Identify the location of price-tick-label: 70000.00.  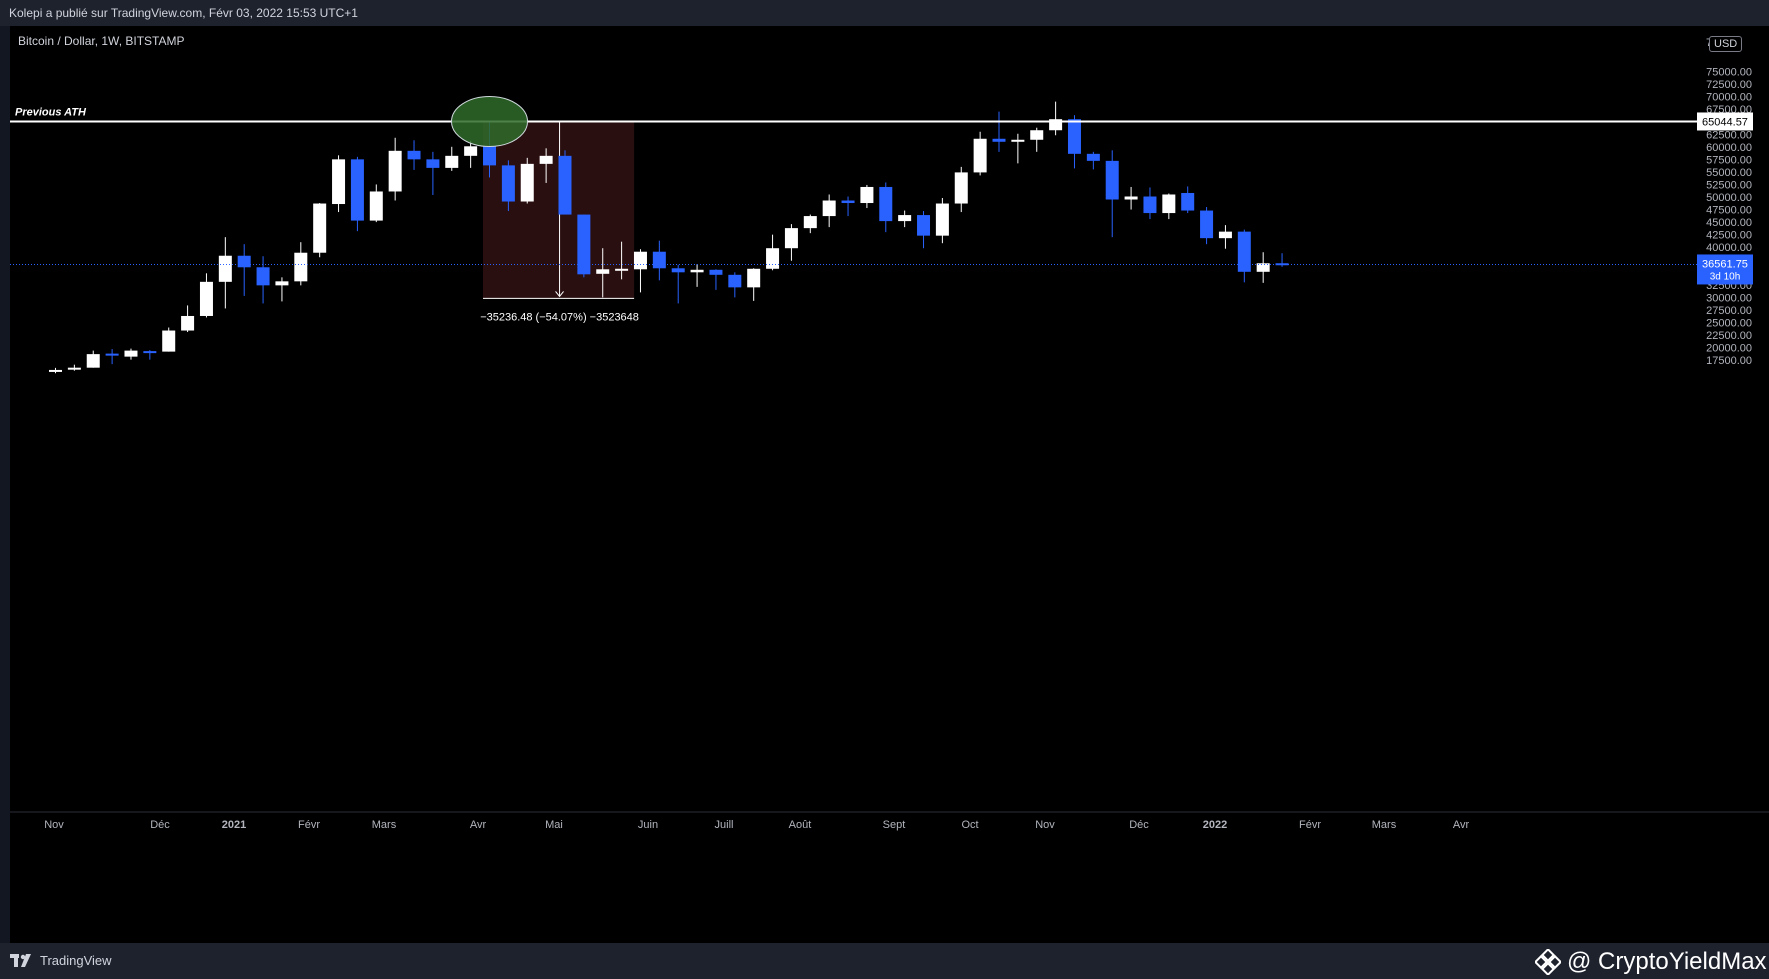
(1729, 98).